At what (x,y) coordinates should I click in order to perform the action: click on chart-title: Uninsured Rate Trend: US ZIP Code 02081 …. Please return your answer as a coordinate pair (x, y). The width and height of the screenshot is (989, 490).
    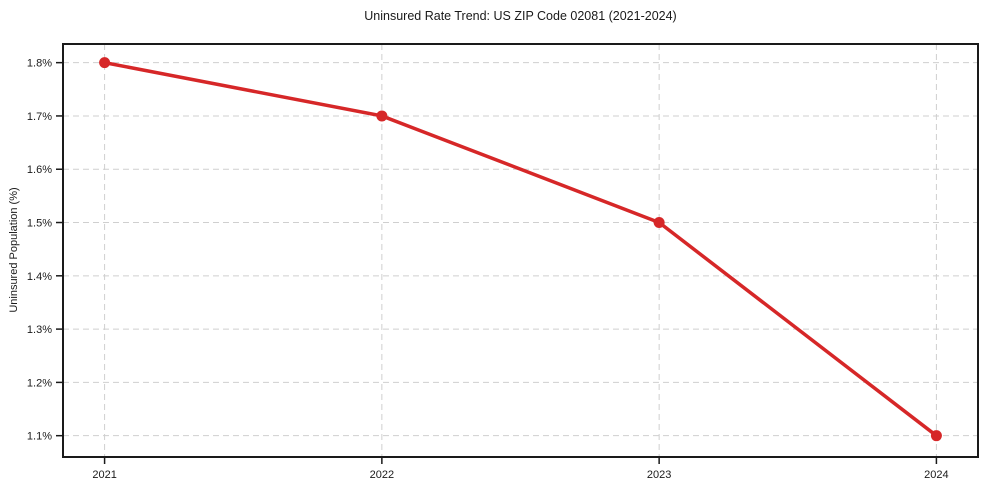
    Looking at the image, I should click on (520, 16).